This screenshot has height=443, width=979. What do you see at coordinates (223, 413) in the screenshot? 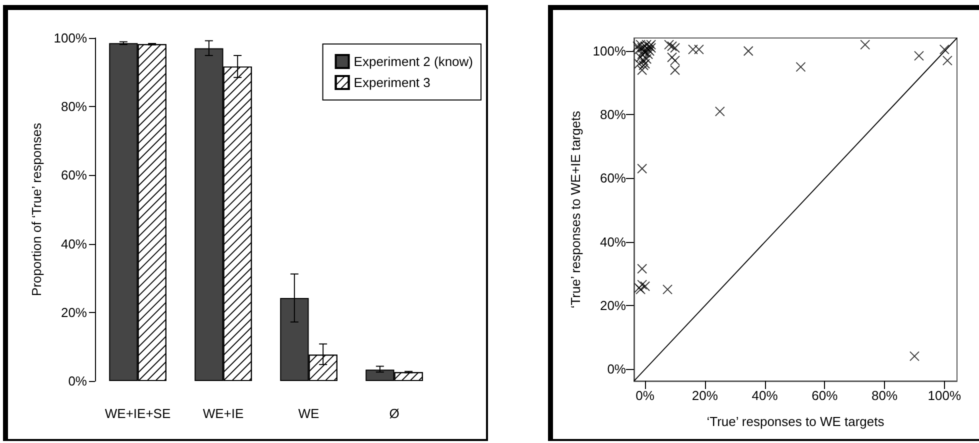
I see `x-tick-label: WE+IE` at bounding box center [223, 413].